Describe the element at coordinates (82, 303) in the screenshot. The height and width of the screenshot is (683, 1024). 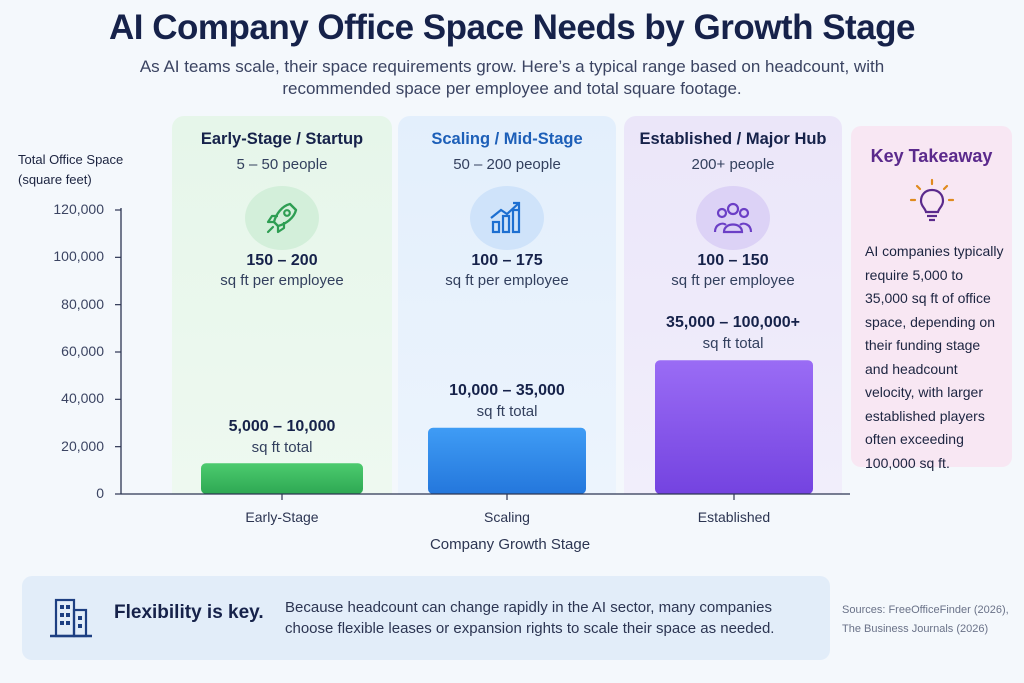
I see `y-tick-label: 80,000` at that location.